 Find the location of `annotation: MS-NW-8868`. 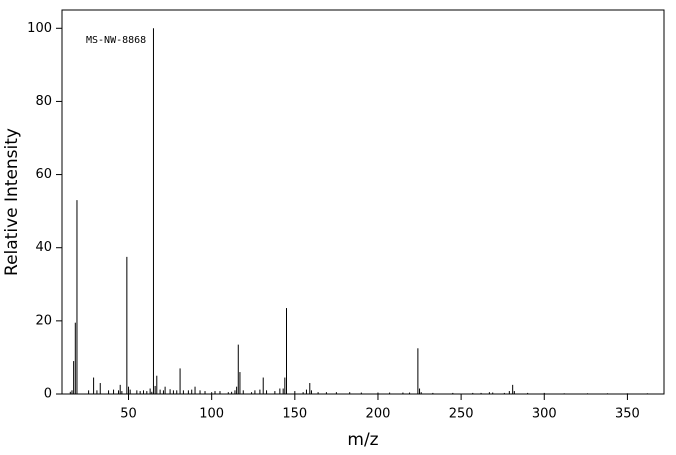

annotation: MS-NW-8868 is located at coordinates (116, 40).